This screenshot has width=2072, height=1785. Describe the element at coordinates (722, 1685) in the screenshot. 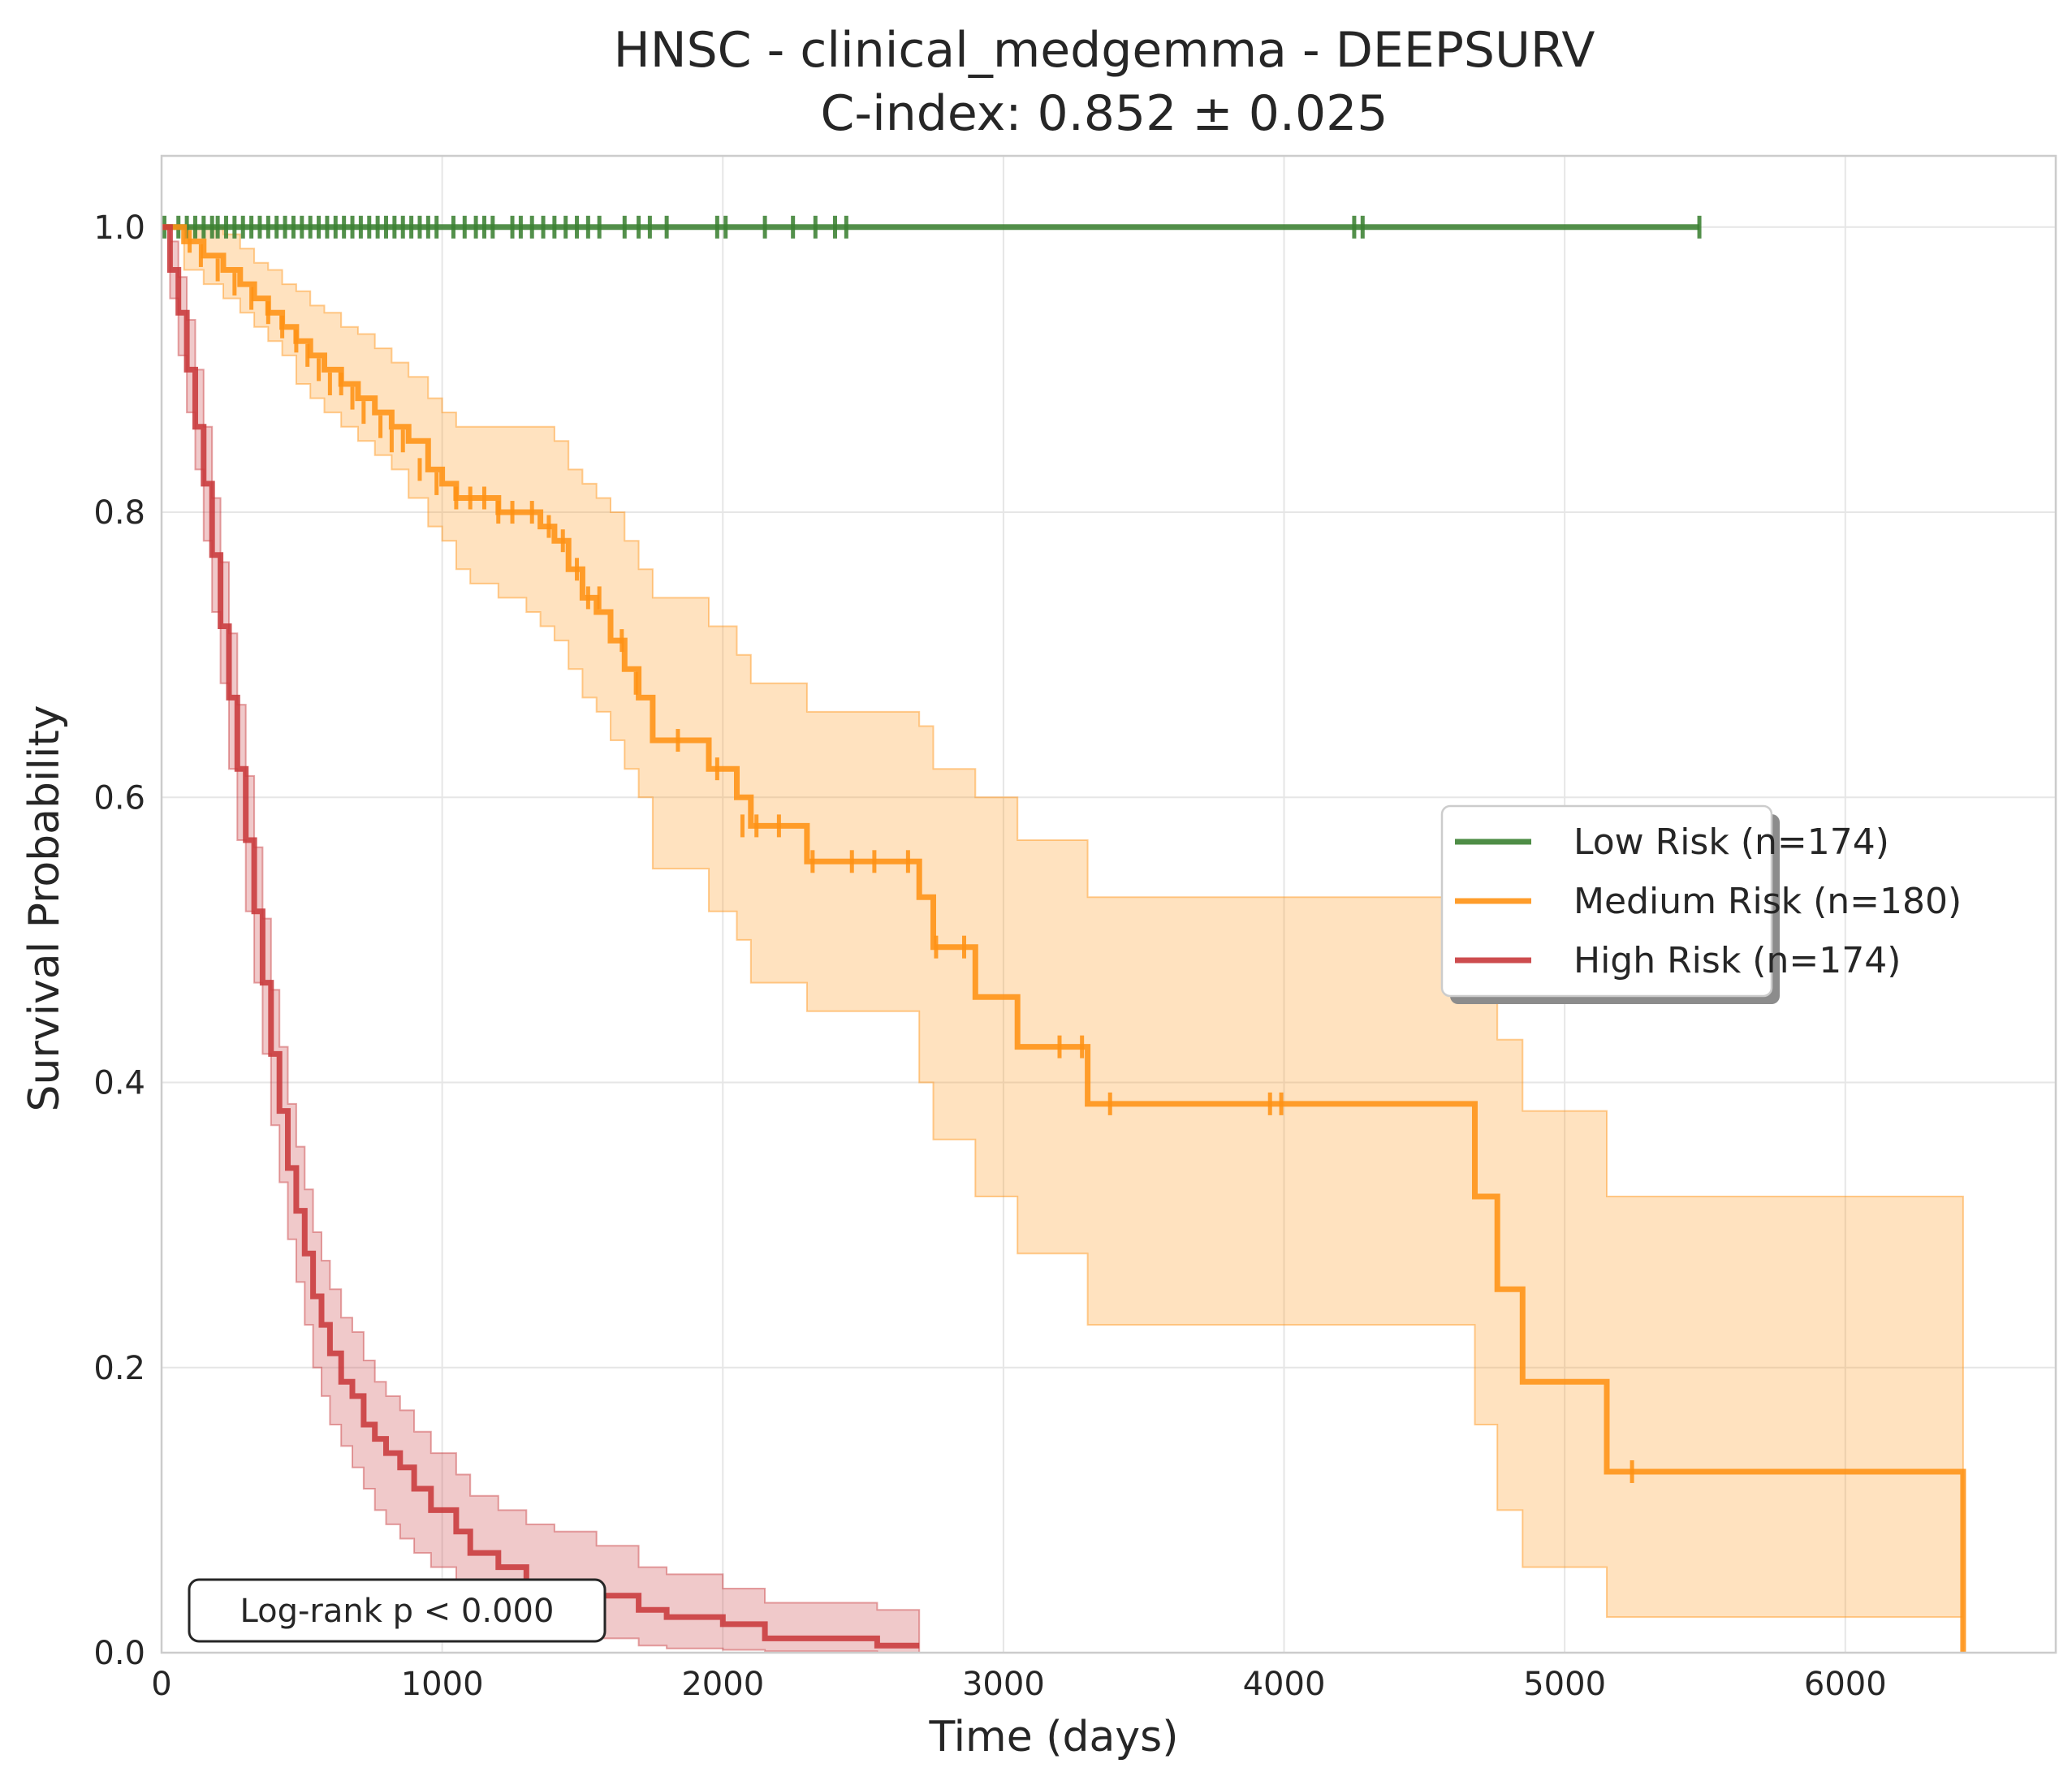

I see `x-tick-label: 2000` at that location.